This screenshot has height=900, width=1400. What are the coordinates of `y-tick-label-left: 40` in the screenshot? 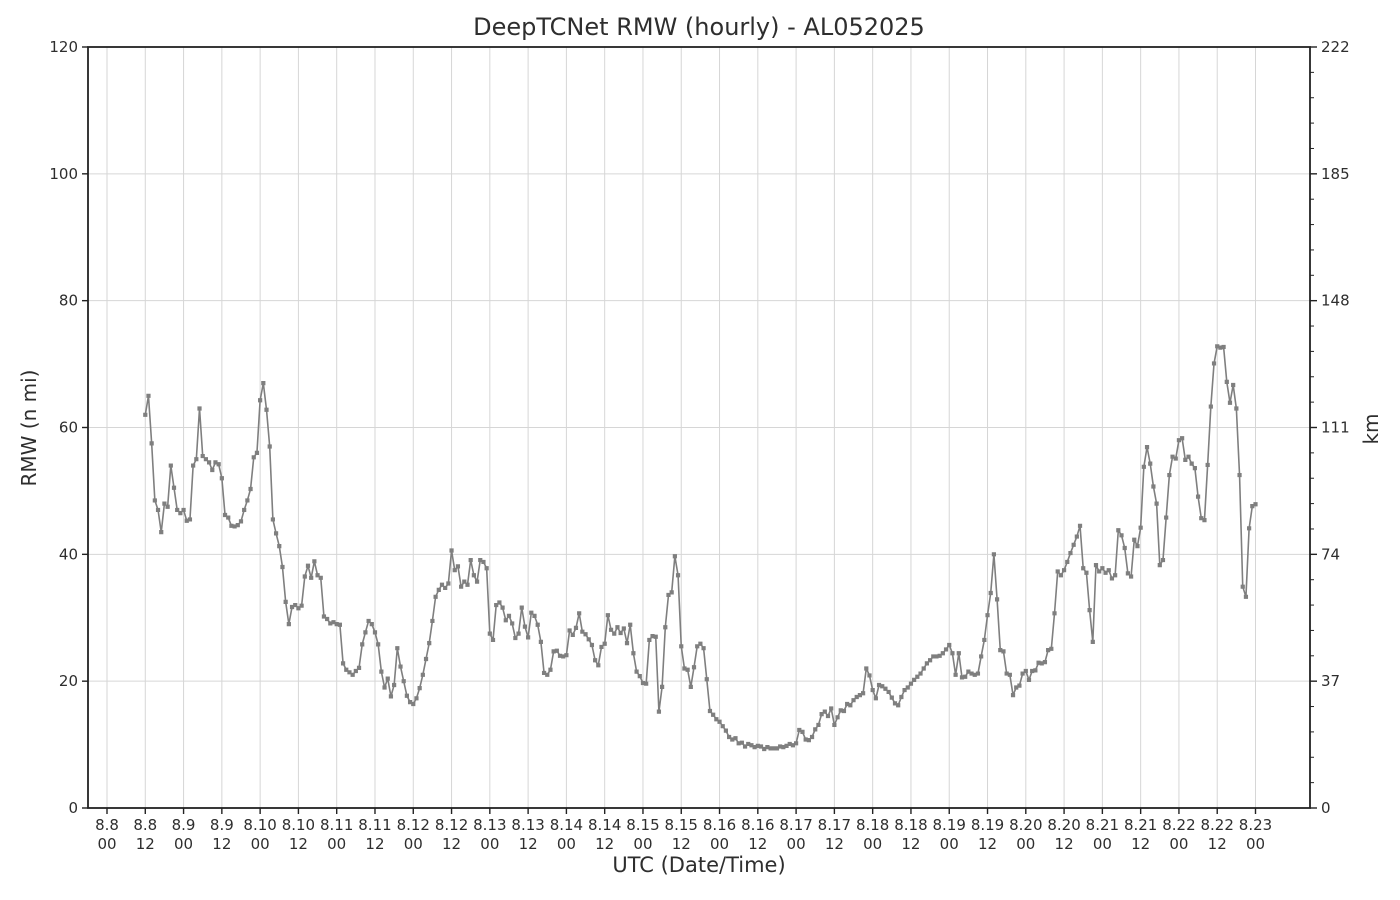 It's located at (68, 554).